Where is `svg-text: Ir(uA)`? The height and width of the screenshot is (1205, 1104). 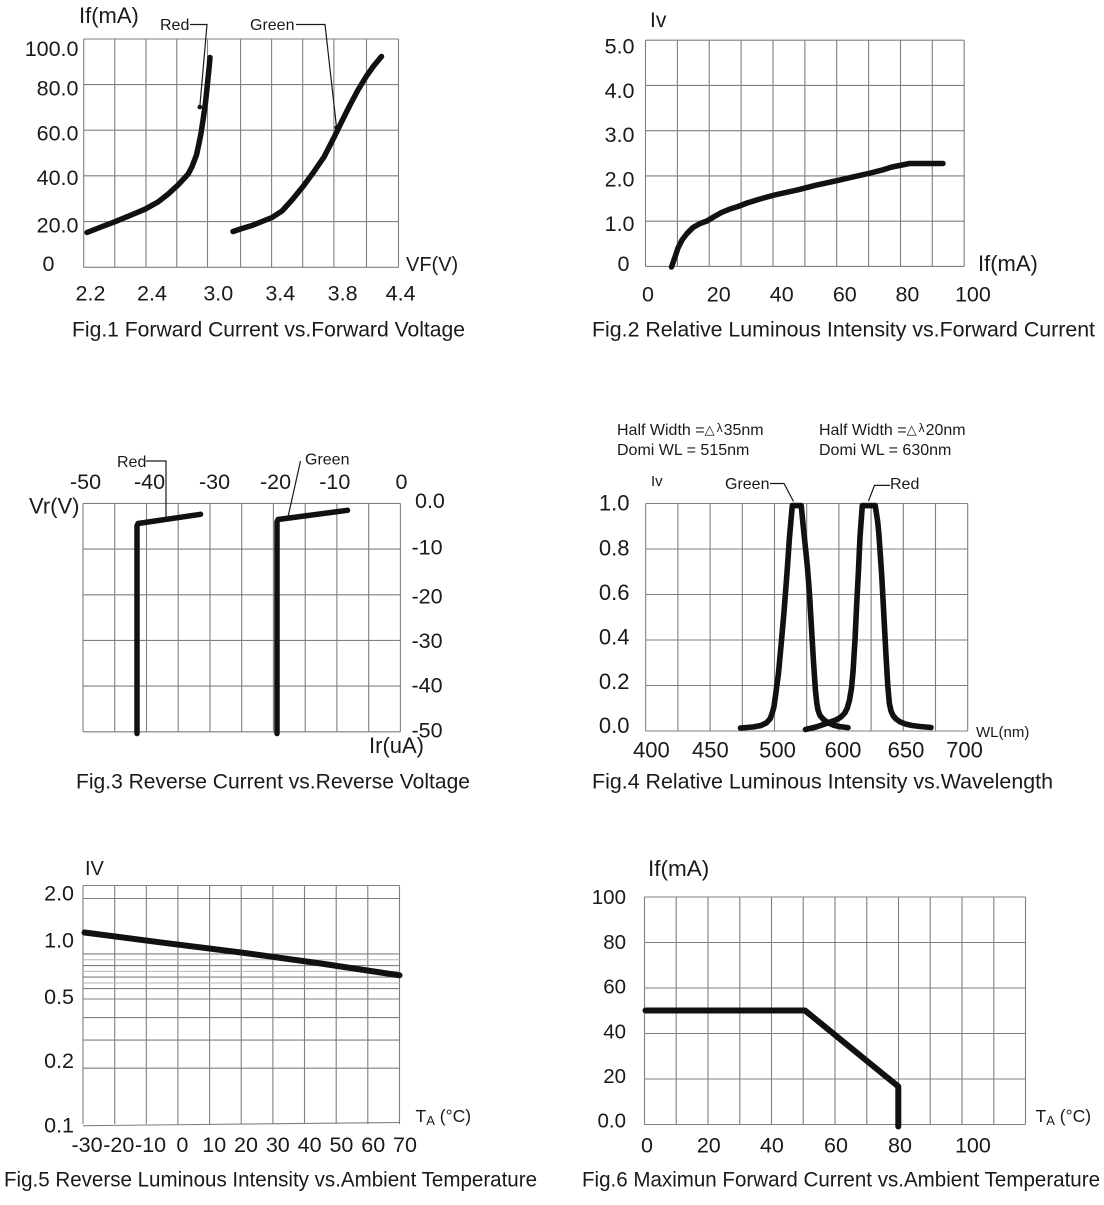
svg-text: Ir(uA) is located at coordinates (396, 745).